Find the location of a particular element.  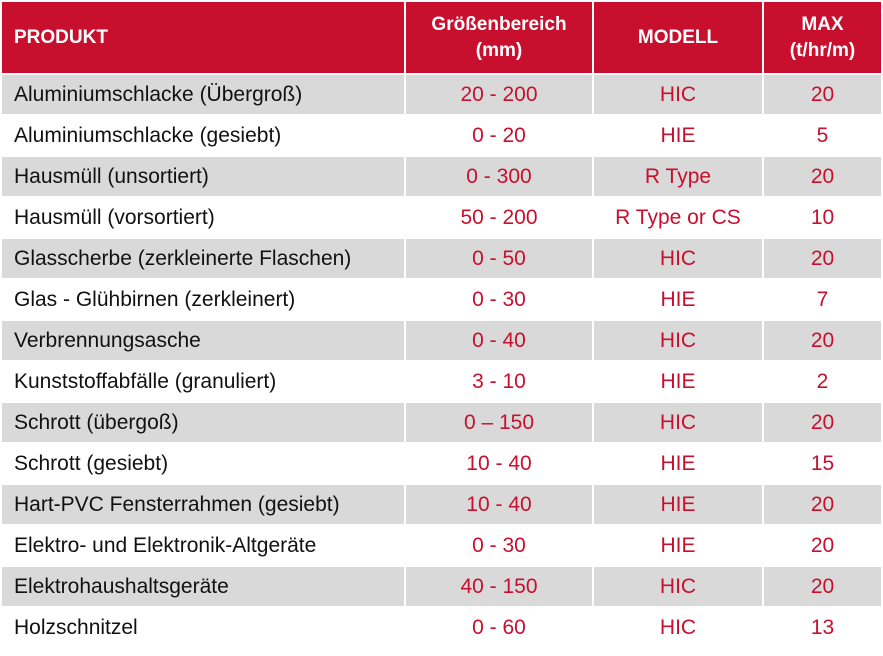

cell-produkt: Holzschnitzel is located at coordinates (203, 627).